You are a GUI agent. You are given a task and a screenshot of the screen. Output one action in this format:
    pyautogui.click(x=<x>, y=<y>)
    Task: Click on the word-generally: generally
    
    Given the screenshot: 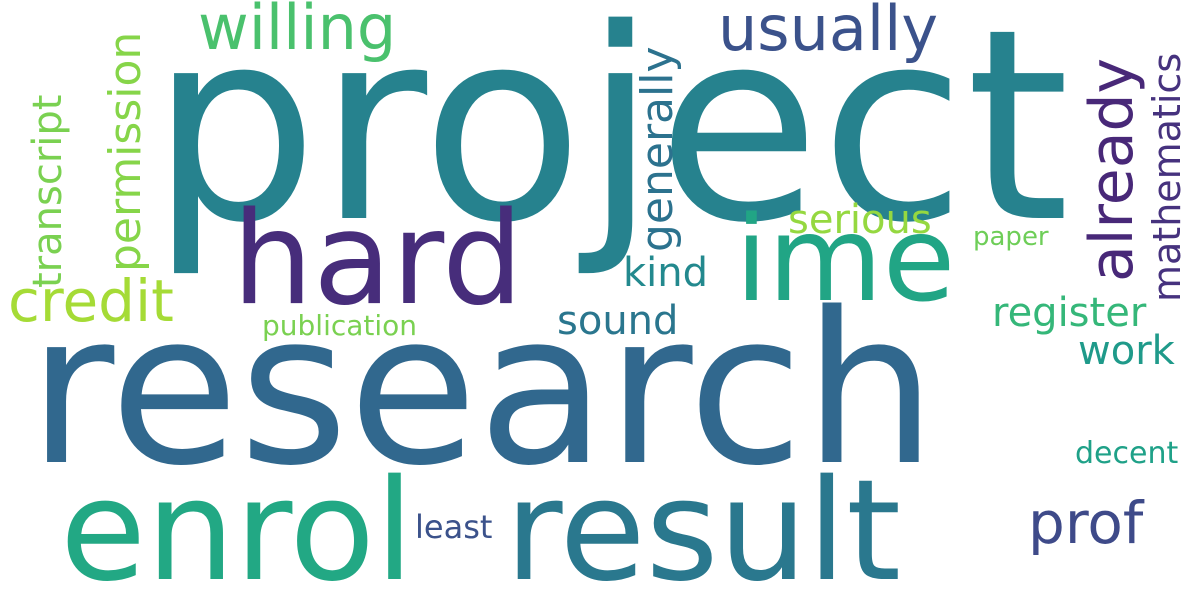 What is the action you would take?
    pyautogui.click(x=657, y=149)
    